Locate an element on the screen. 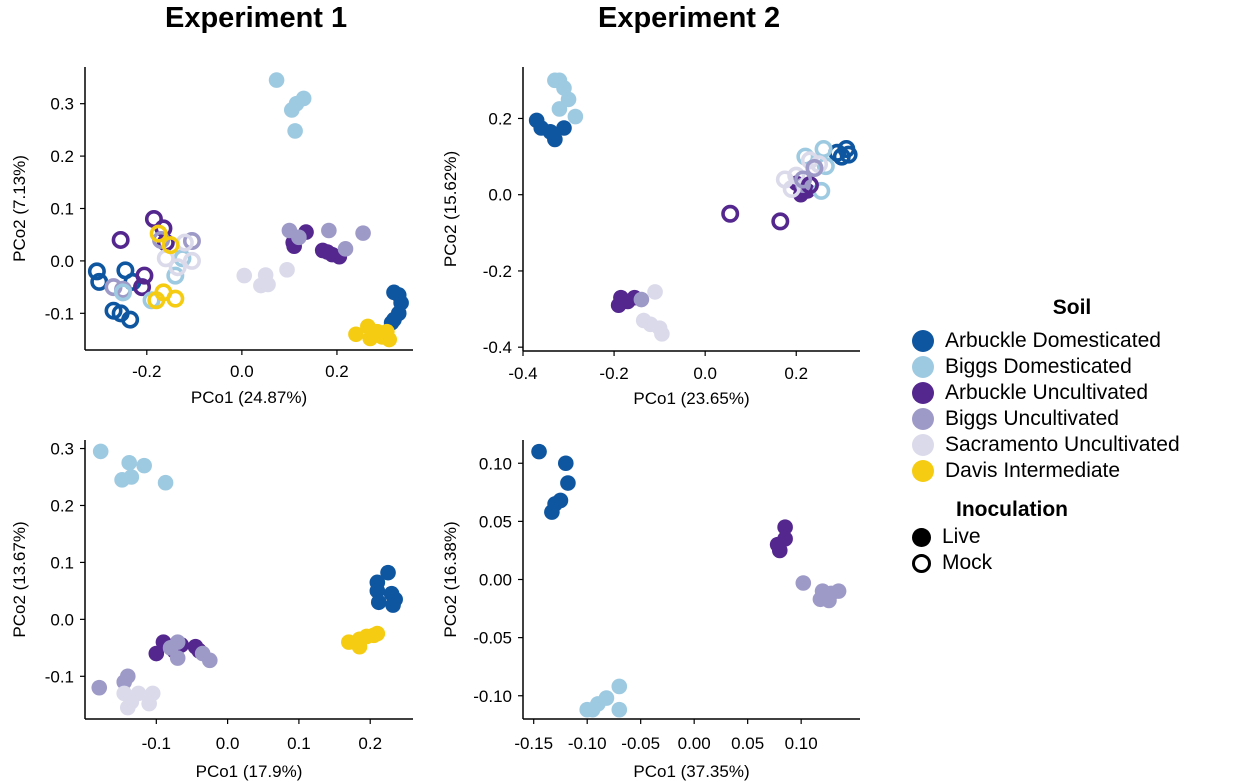  legend-label-biggs-uncultivated: Biggs Uncultivated is located at coordinates (1032, 418).